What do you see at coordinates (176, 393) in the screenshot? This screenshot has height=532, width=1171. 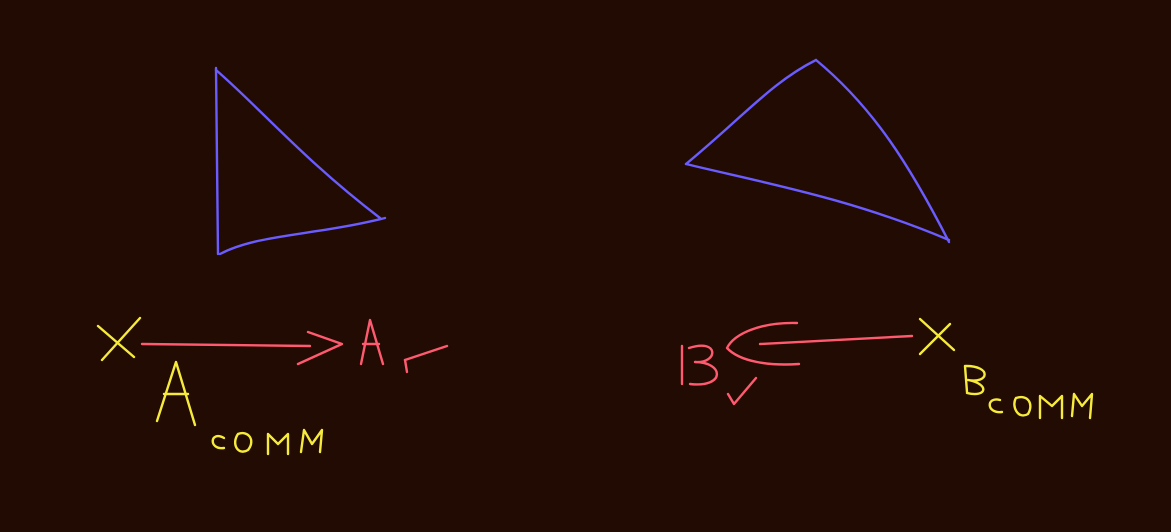 I see `left-label-a` at bounding box center [176, 393].